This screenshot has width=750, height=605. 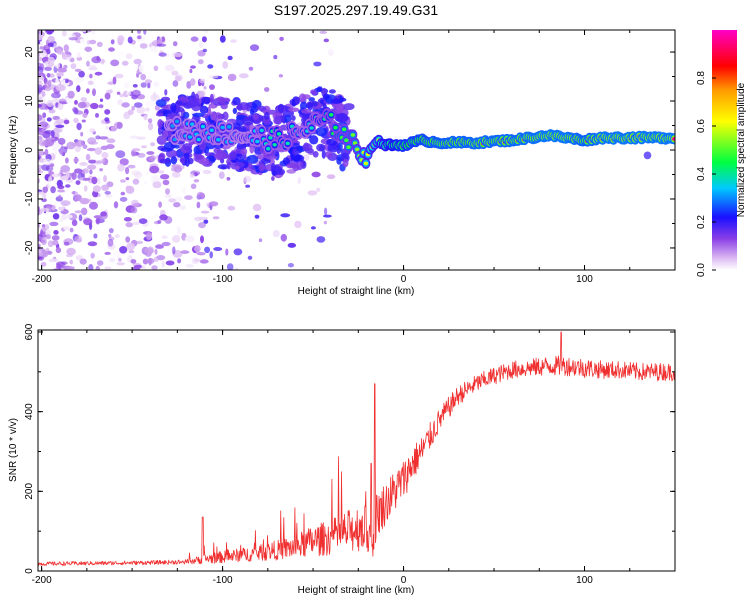 I want to click on y-tick-label: -20, so click(x=29, y=247).